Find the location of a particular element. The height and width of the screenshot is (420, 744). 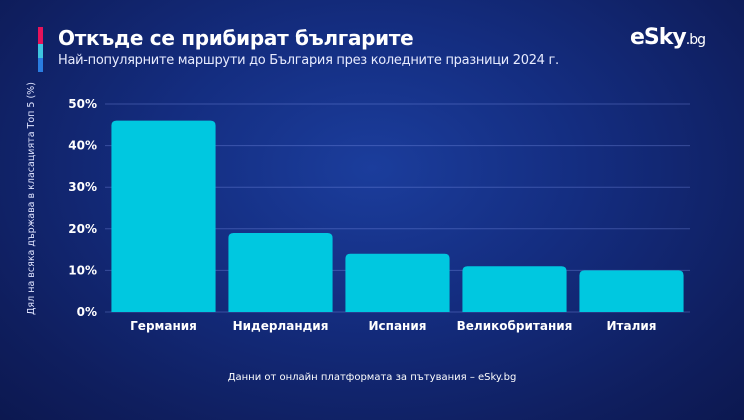

esky-logo: eSky.bg is located at coordinates (668, 37).